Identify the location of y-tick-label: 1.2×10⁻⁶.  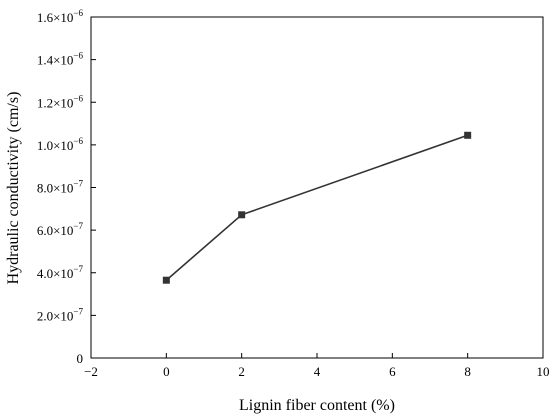
(60, 101).